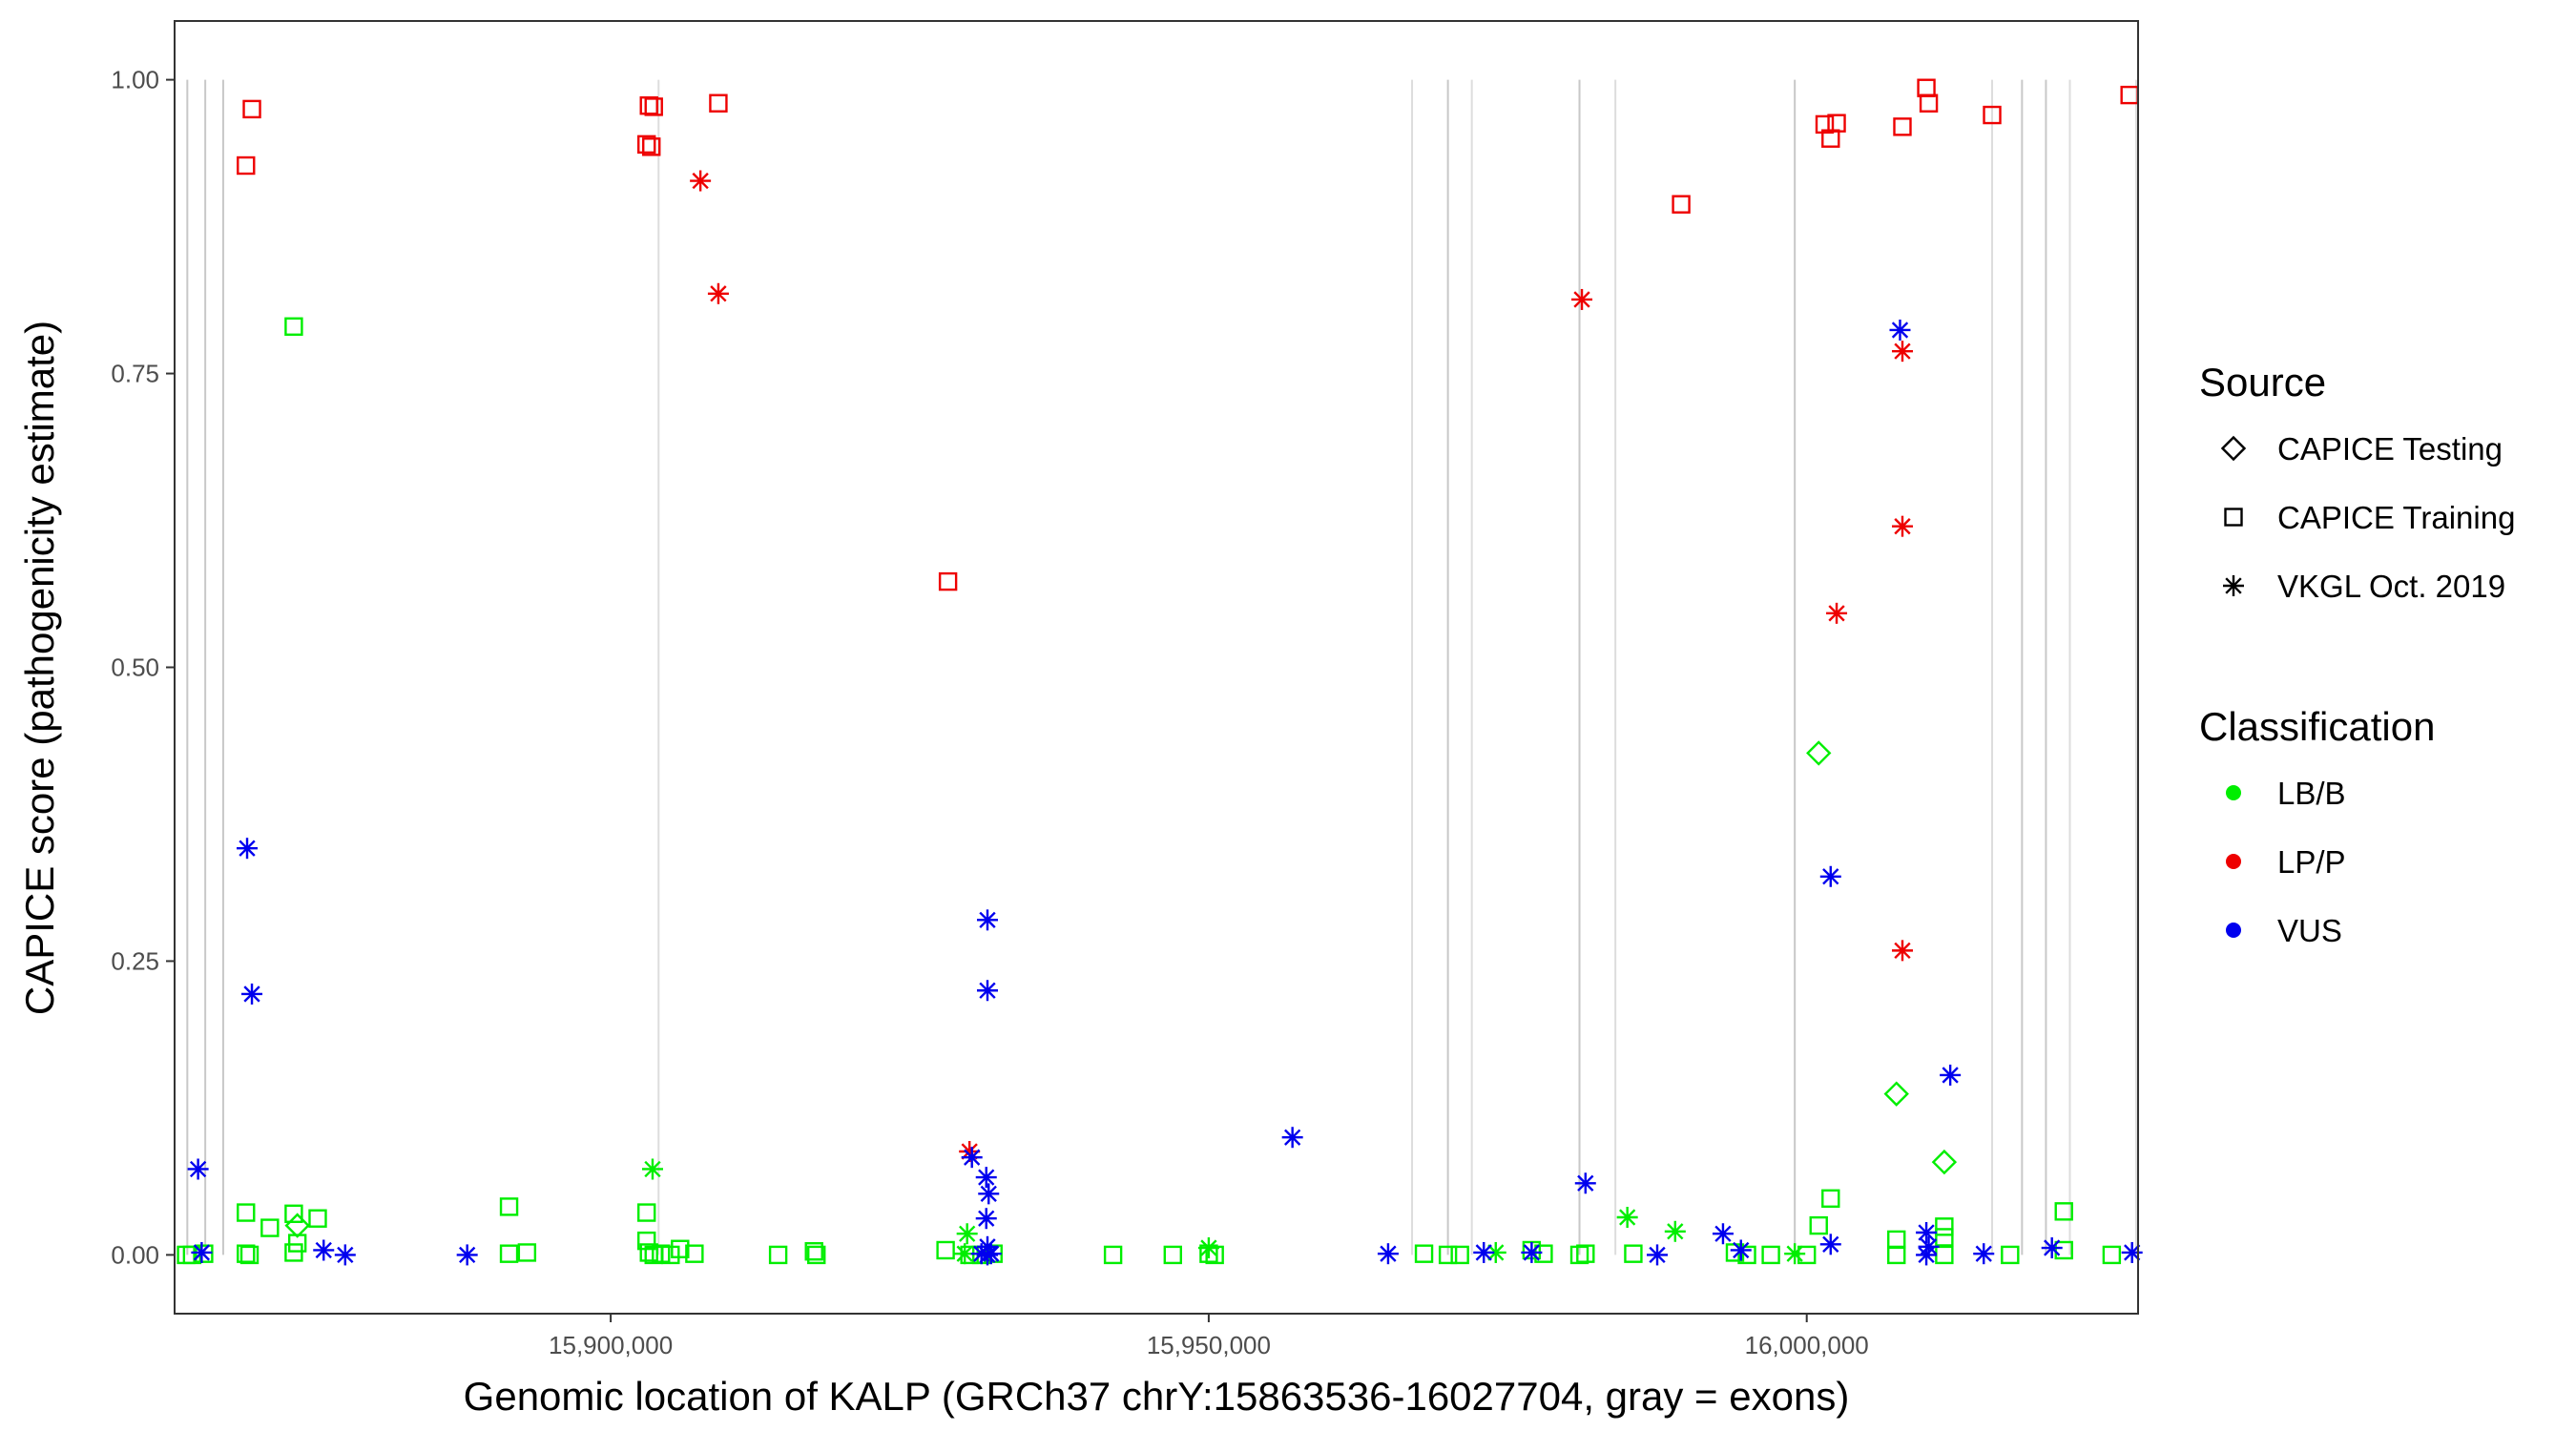  I want to click on y-tick-label: 0.00, so click(135, 1254).